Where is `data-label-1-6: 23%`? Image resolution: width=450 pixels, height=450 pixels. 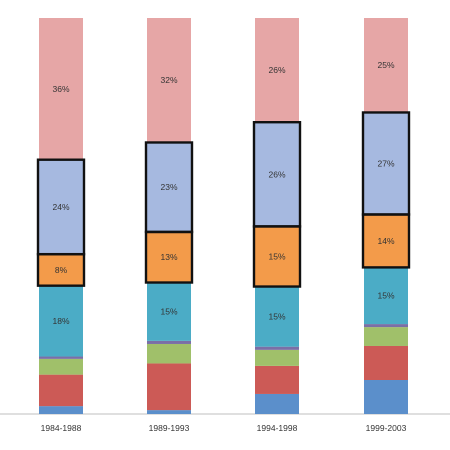
data-label-1-6: 23% is located at coordinates (168, 187).